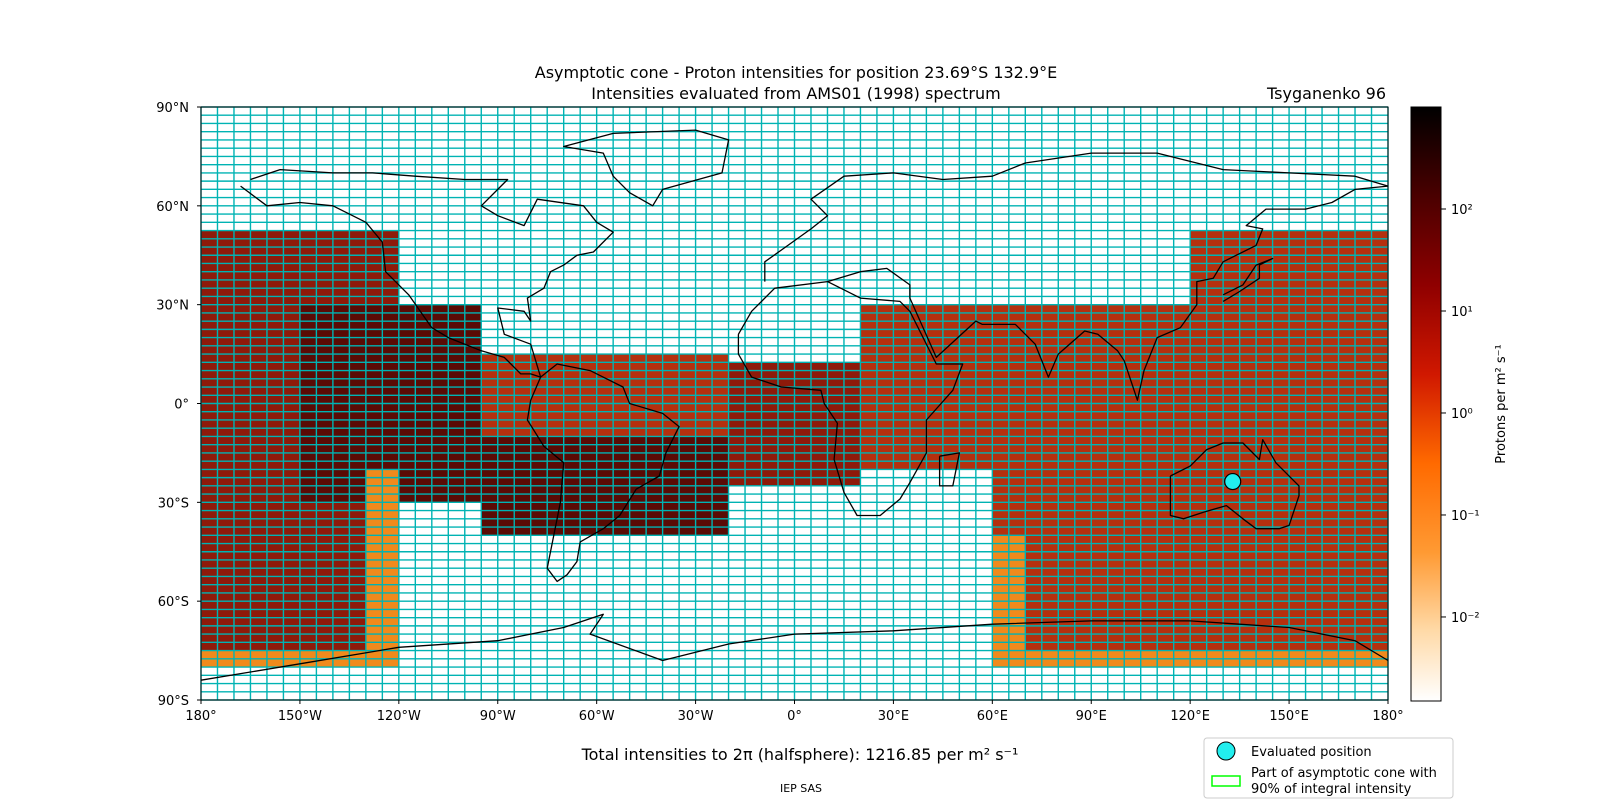 Image resolution: width=1600 pixels, height=800 pixels. What do you see at coordinates (181, 405) in the screenshot?
I see `y-tick-label: 0°` at bounding box center [181, 405].